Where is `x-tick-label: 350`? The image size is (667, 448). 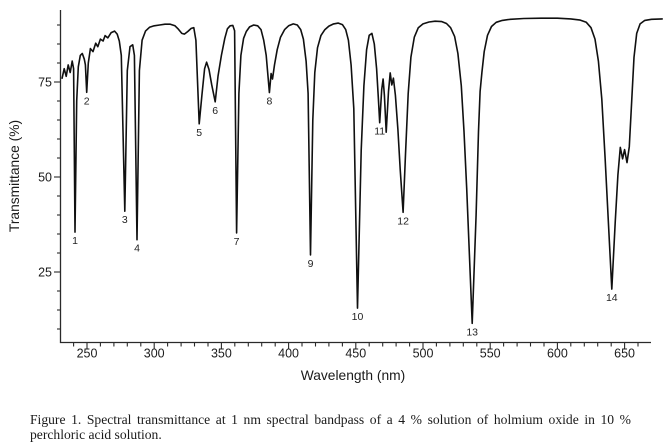 x-tick-label: 350 is located at coordinates (221, 354).